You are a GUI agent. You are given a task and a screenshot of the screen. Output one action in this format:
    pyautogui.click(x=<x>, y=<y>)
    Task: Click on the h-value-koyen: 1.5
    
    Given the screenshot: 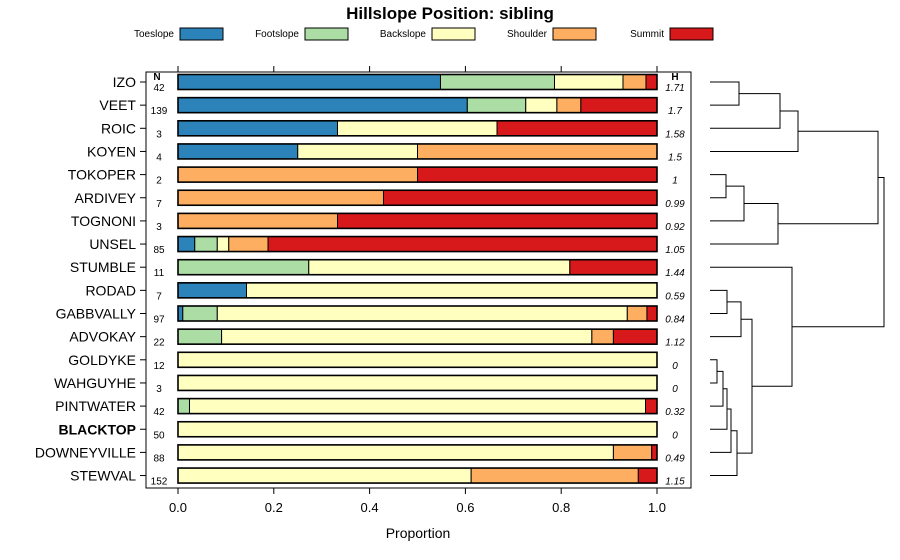 What is the action you would take?
    pyautogui.click(x=675, y=157)
    